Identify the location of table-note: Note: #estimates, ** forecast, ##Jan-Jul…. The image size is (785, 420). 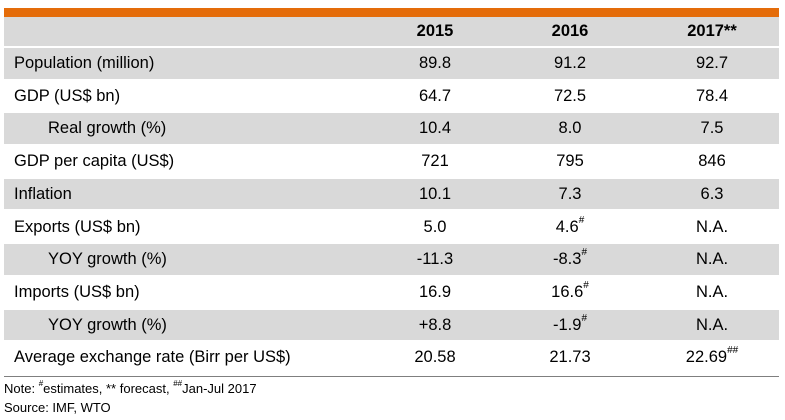
(130, 387).